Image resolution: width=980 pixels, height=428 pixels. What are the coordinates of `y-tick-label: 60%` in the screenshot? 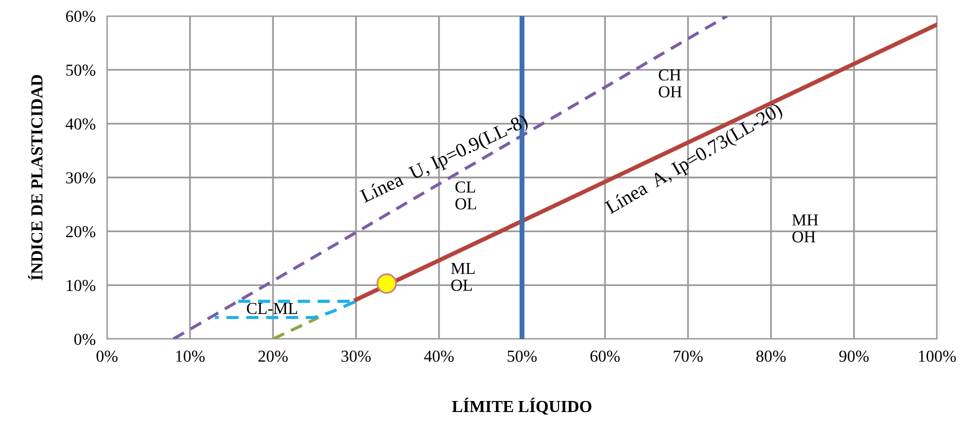 It's located at (81, 16).